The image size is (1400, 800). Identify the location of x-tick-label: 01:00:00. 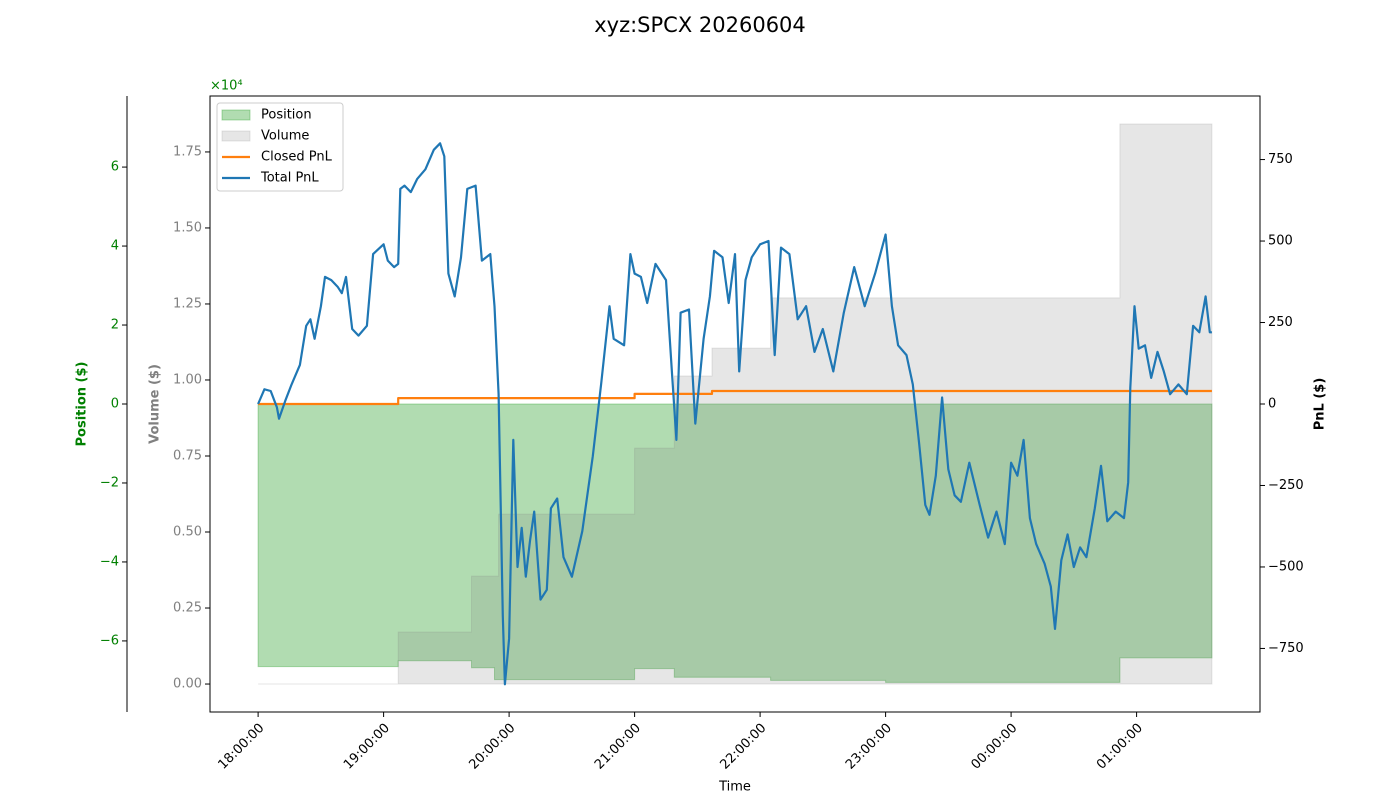
(1120, 747).